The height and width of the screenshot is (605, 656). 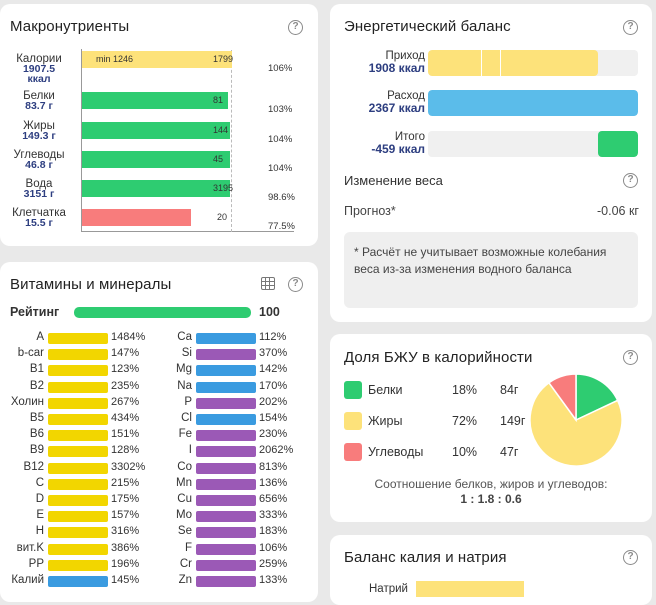 What do you see at coordinates (280, 68) in the screenshot?
I see `macro-percent: 106%` at bounding box center [280, 68].